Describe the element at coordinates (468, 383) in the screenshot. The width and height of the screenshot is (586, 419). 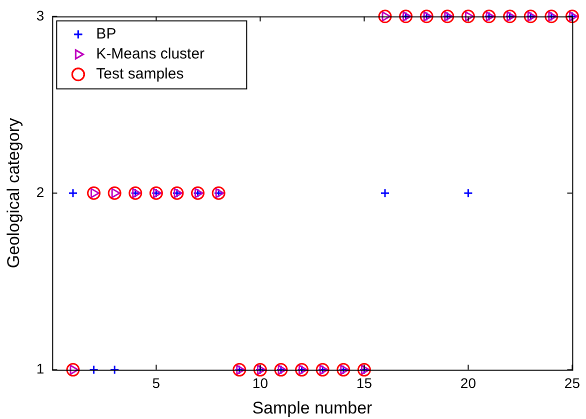
I see `x-tick-label: 20` at that location.